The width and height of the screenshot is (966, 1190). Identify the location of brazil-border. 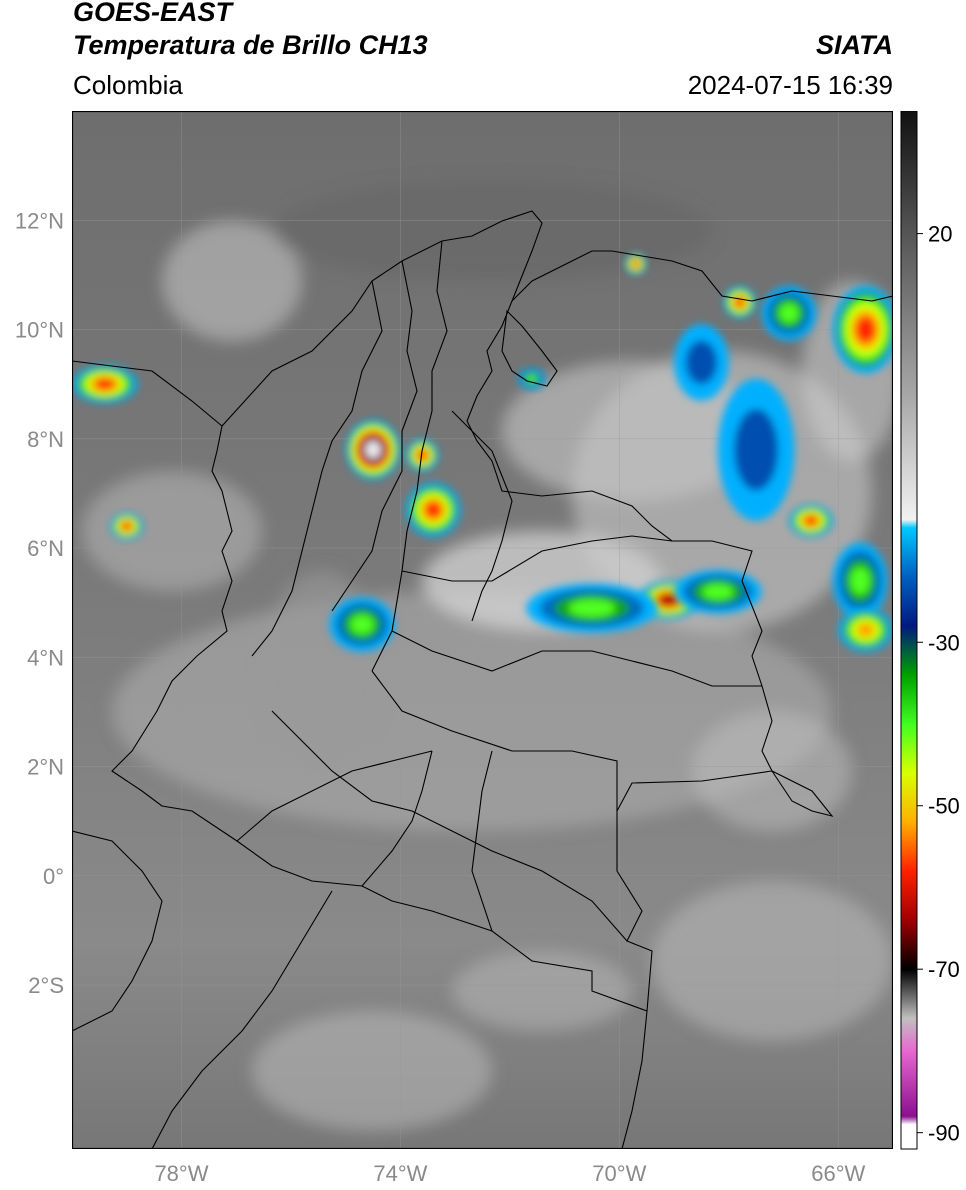
(634, 1079).